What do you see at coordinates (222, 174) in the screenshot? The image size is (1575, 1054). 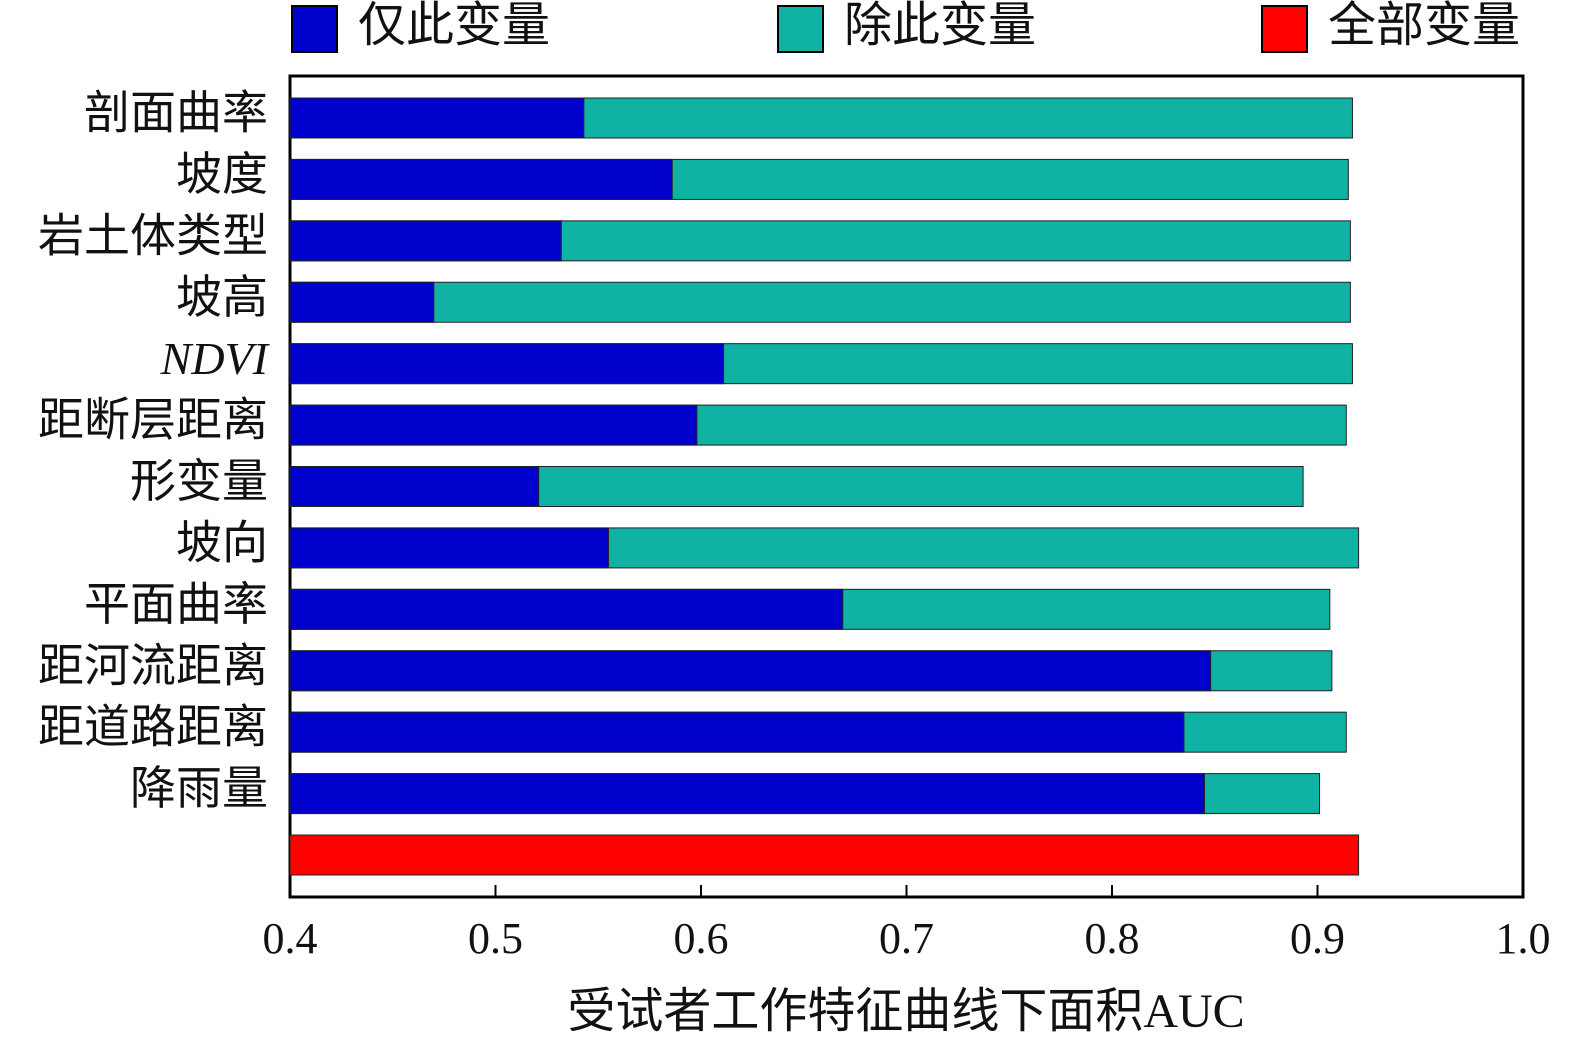 I see `y-tick-label: 坡度` at bounding box center [222, 174].